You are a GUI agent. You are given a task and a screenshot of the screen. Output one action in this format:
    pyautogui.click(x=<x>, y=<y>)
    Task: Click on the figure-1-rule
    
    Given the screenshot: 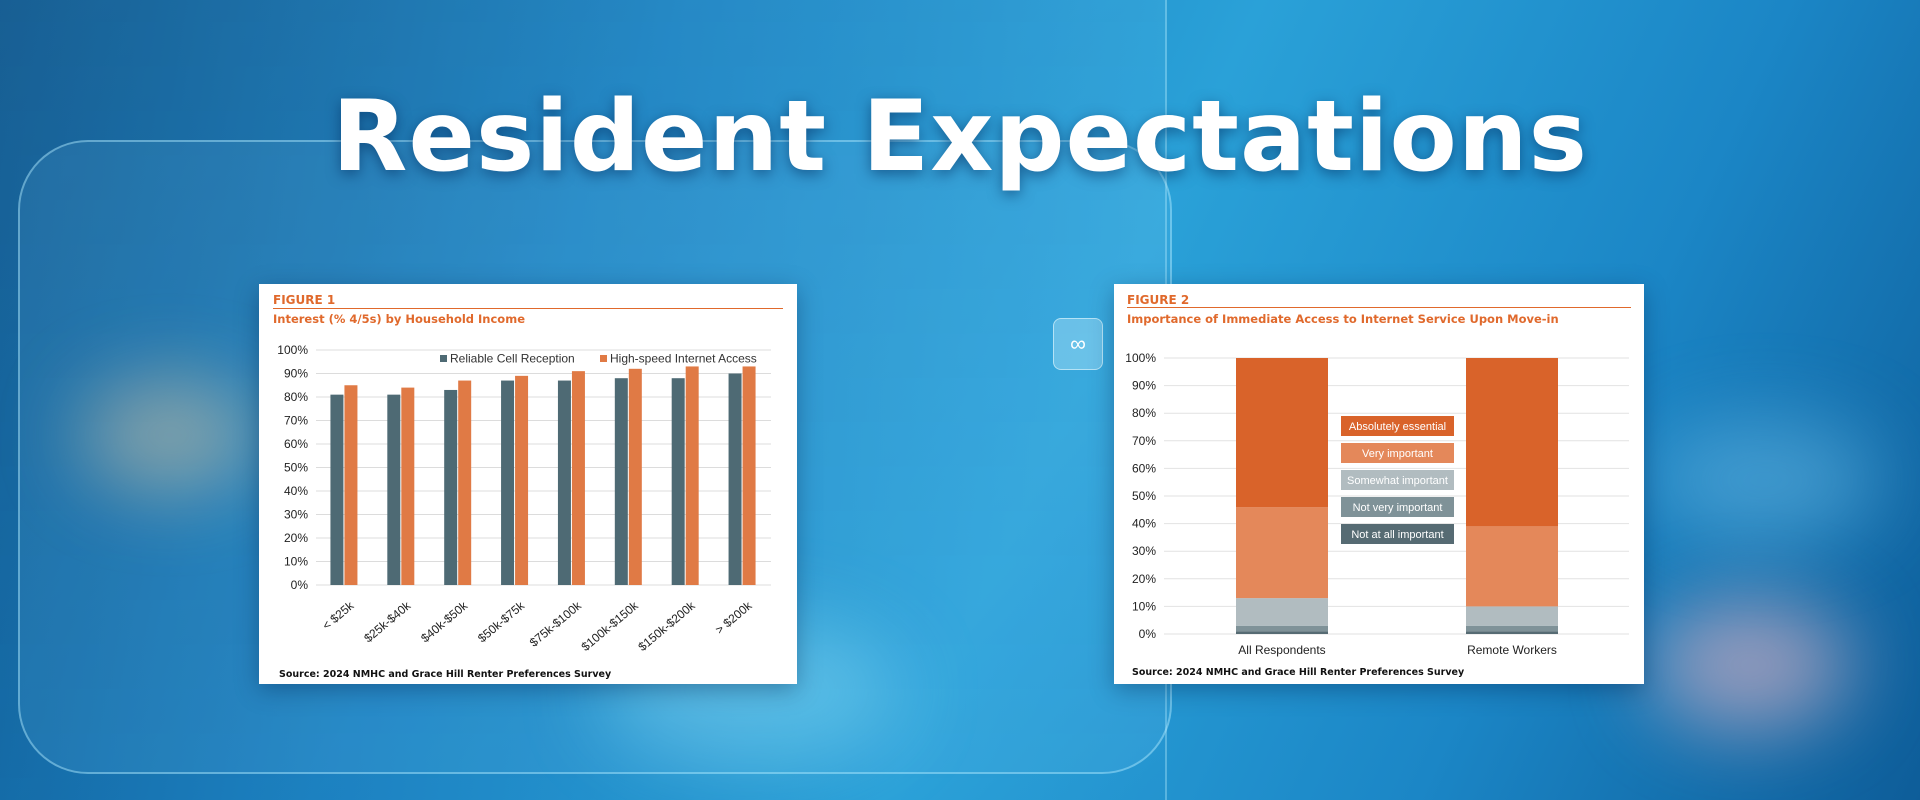 What is the action you would take?
    pyautogui.click(x=528, y=308)
    